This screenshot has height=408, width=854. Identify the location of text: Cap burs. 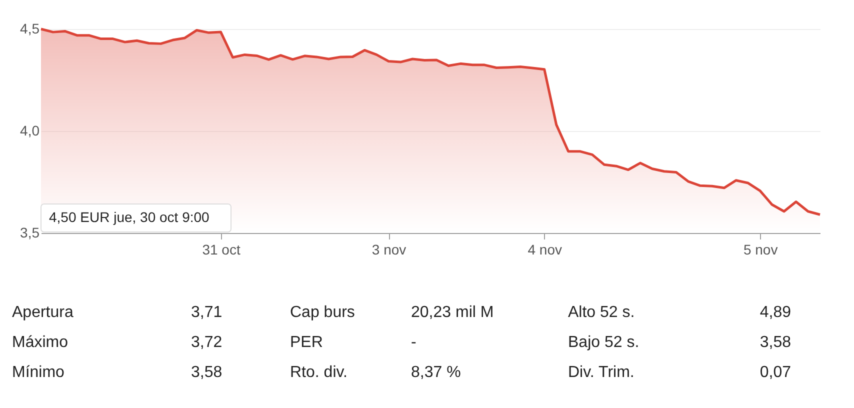
(322, 312).